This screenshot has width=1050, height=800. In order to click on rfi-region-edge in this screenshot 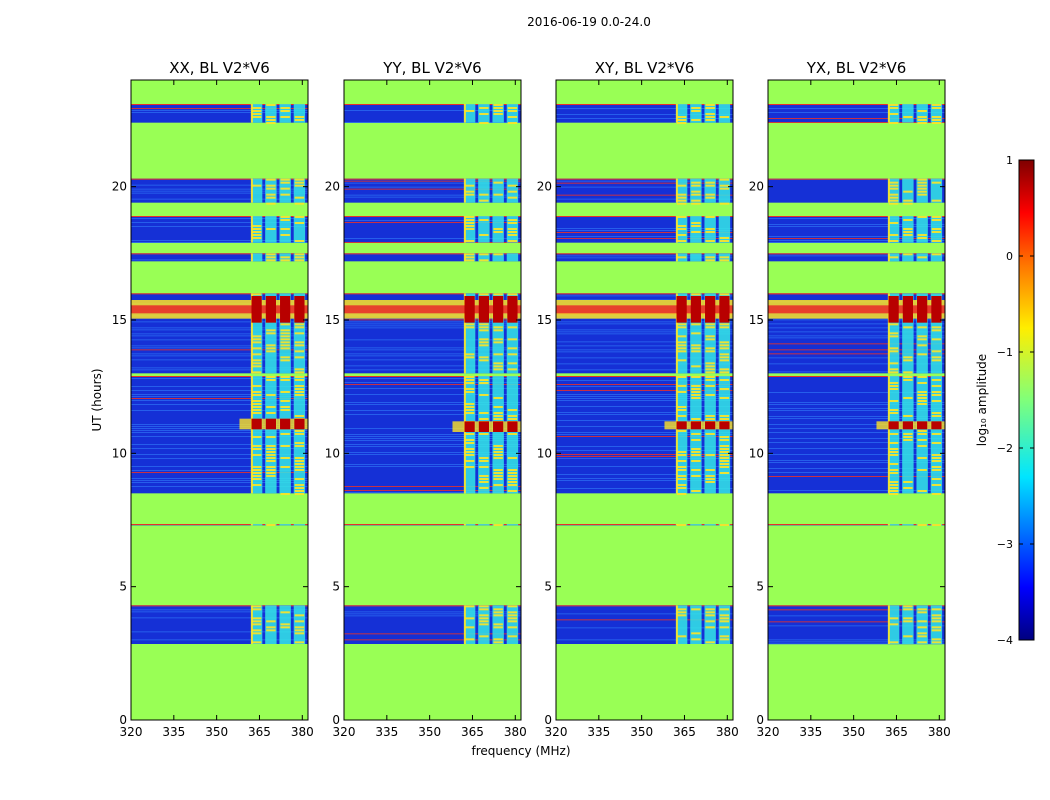, I will do `click(251, 190)`.